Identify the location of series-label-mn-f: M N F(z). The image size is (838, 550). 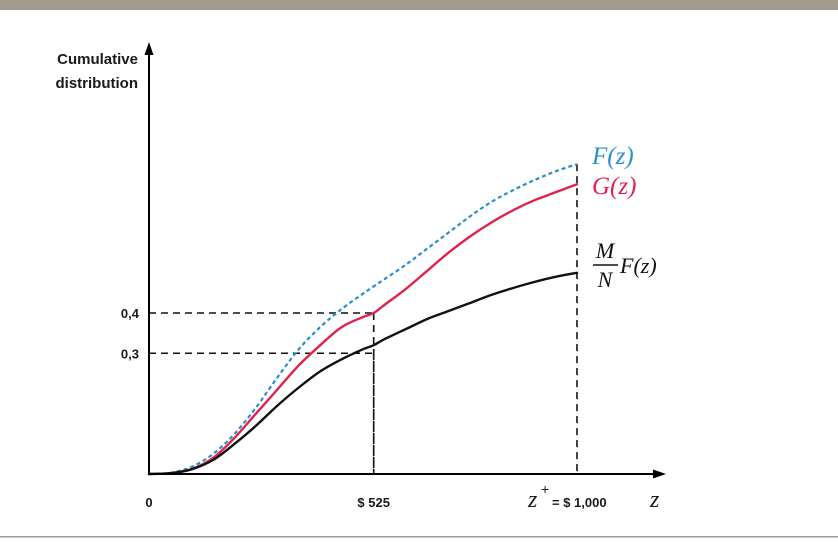
(625, 265).